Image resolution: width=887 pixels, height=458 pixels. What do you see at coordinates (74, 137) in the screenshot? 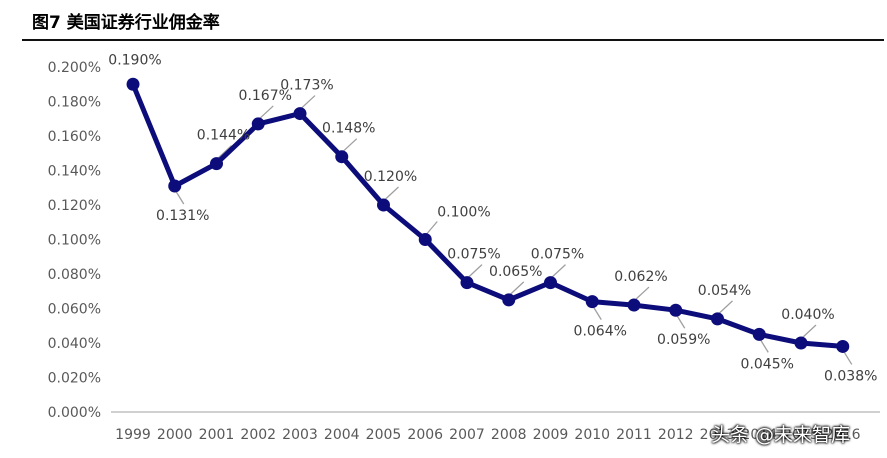
I see `y-tick-label: 0.160%` at bounding box center [74, 137].